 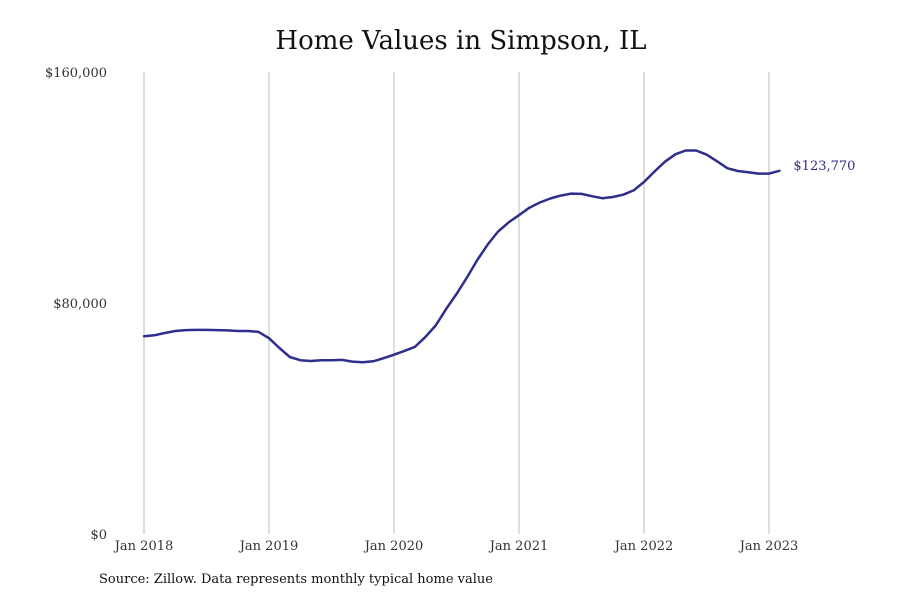 What do you see at coordinates (98, 535) in the screenshot?
I see `y-tick-label: $0` at bounding box center [98, 535].